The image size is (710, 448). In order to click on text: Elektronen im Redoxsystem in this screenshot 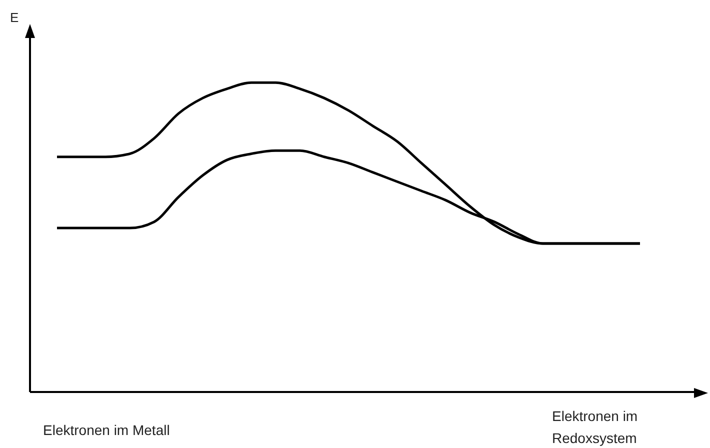, I will do `click(595, 427)`.